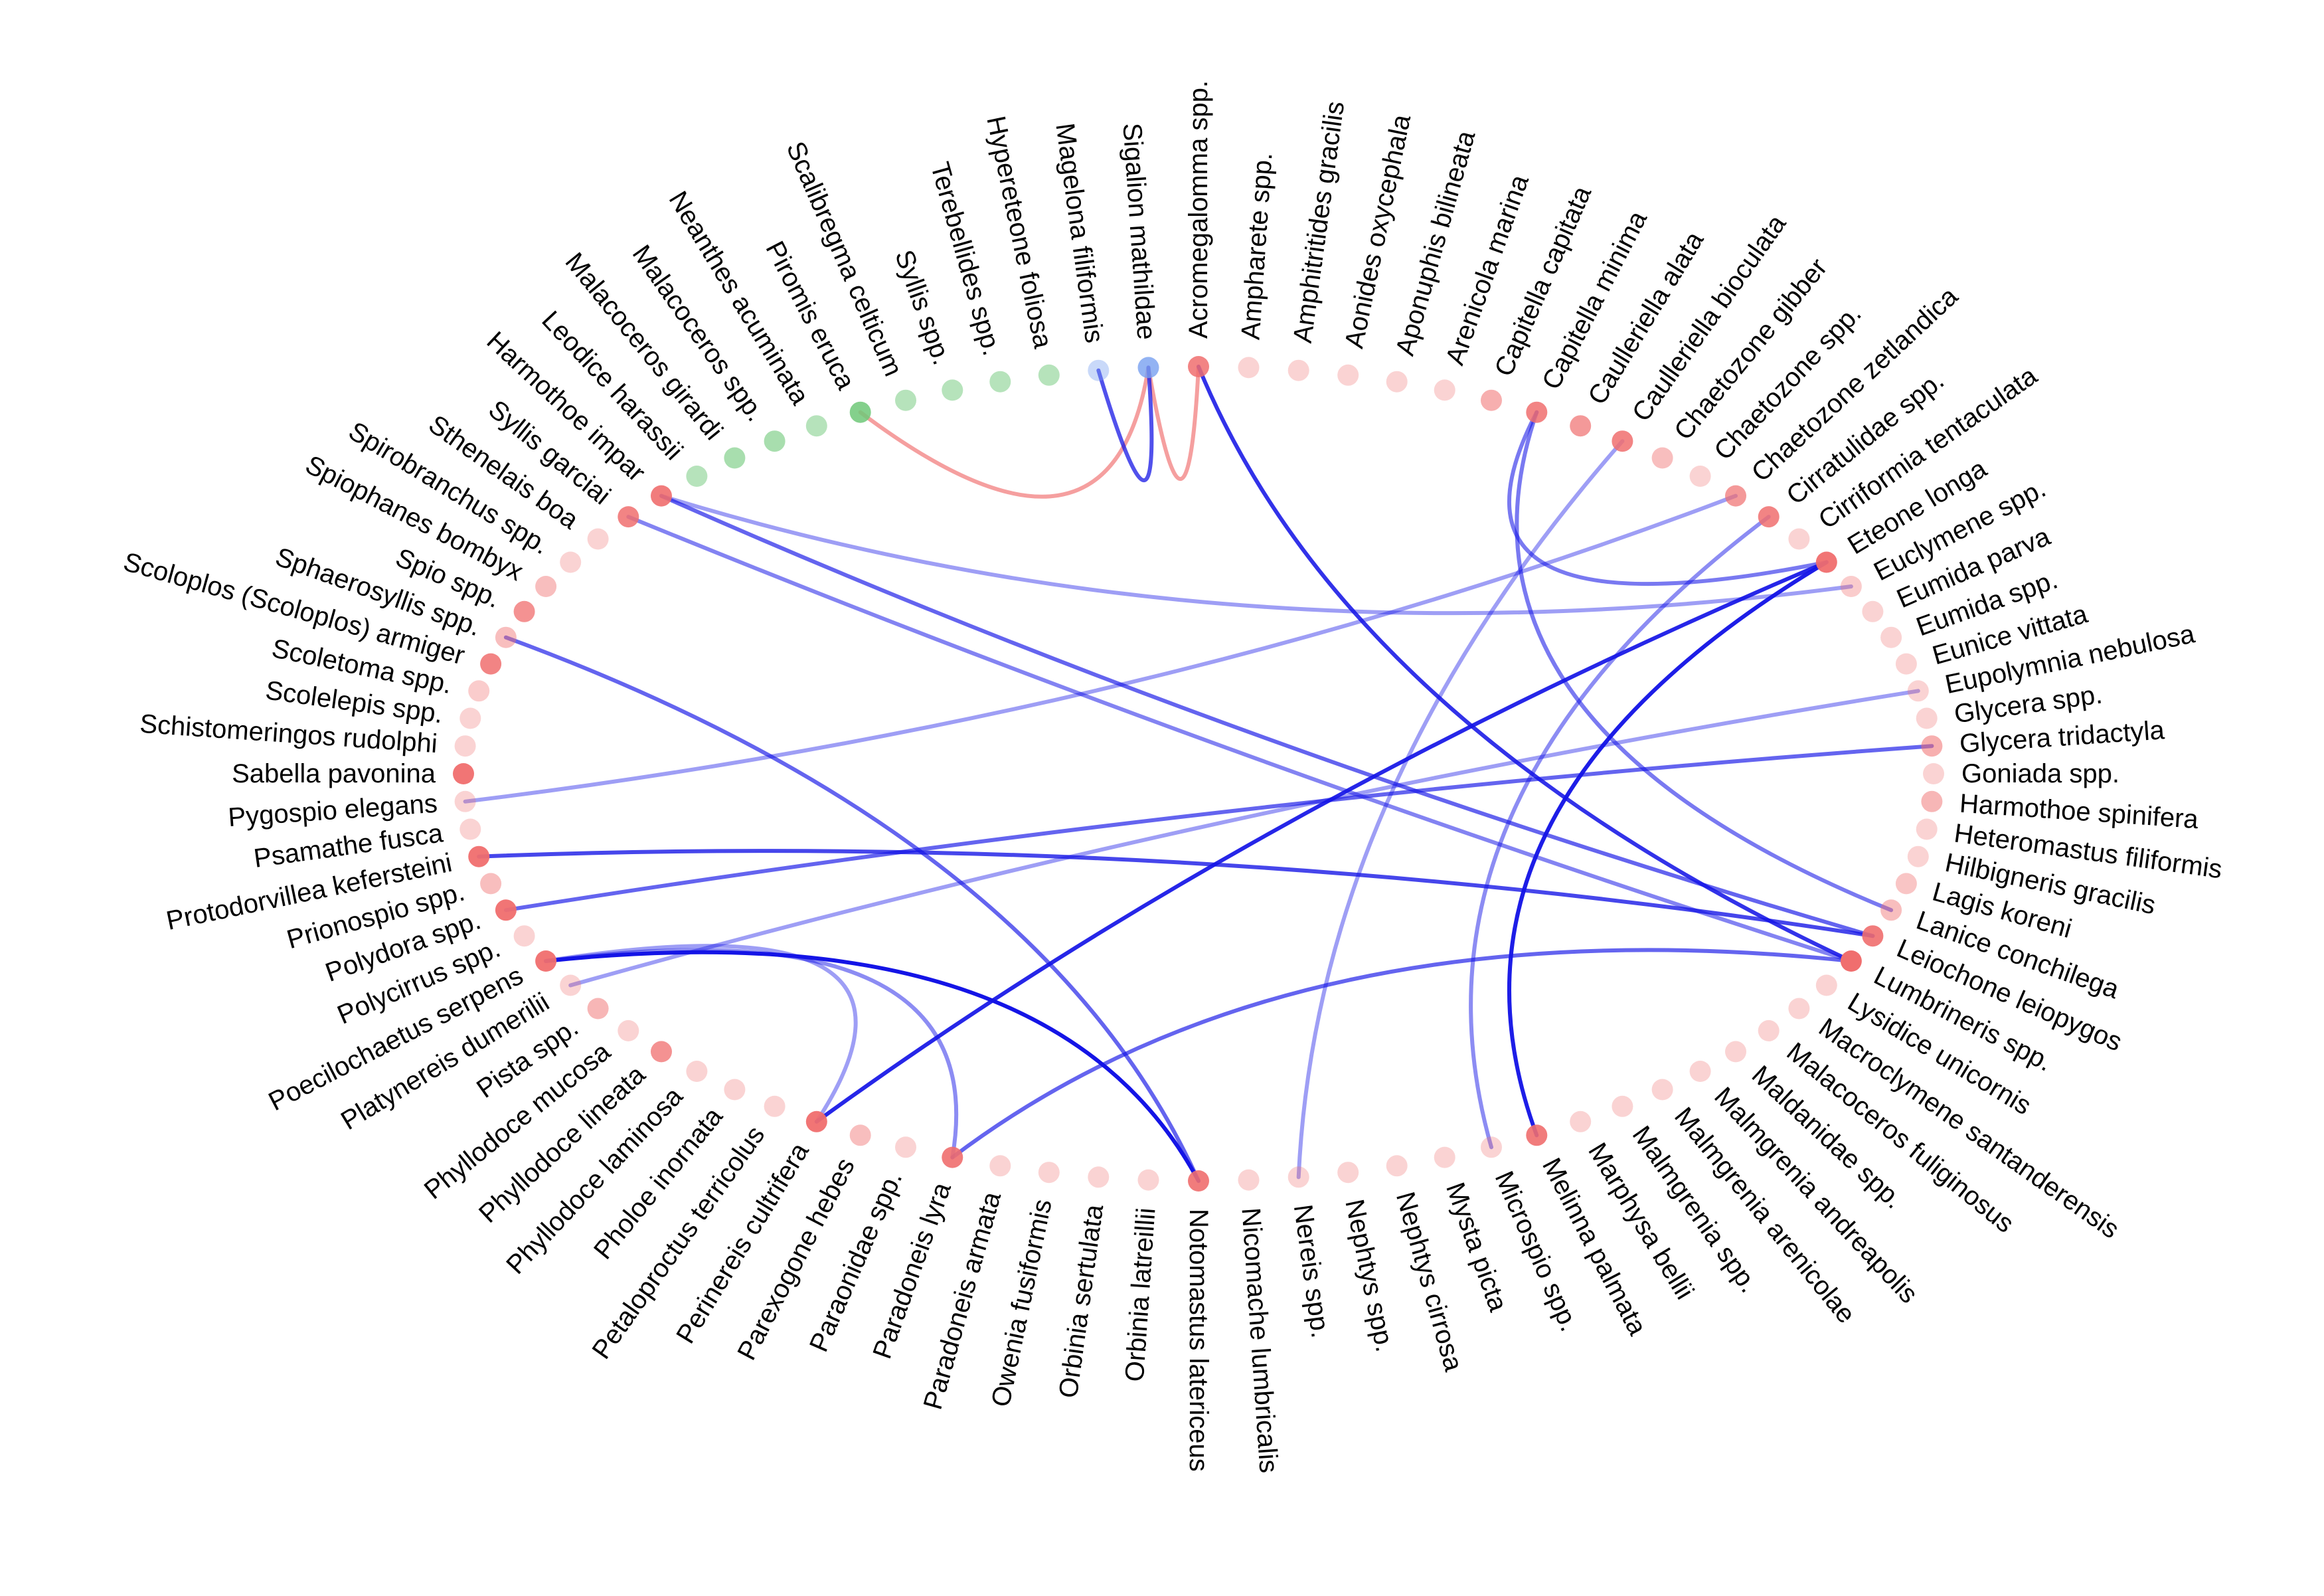 The height and width of the screenshot is (1596, 2324). What do you see at coordinates (1320, 223) in the screenshot?
I see `node-label-amphitritides-gracilis: Amphitritides gracilis` at bounding box center [1320, 223].